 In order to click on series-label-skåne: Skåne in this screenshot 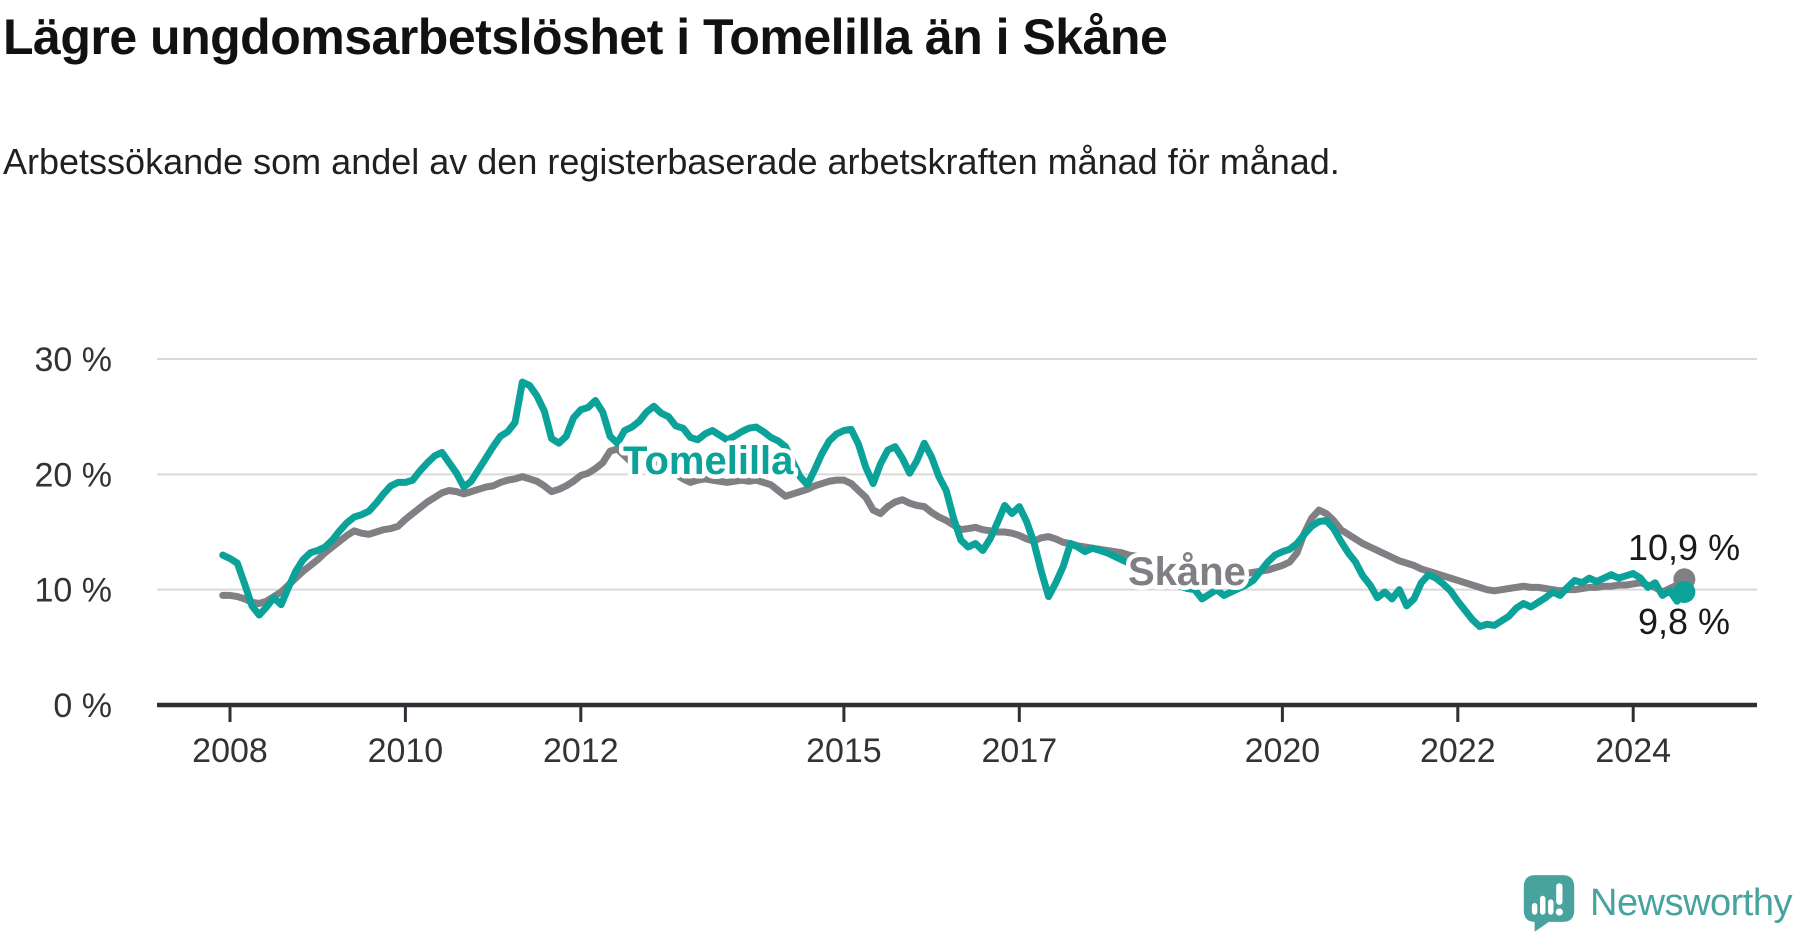, I will do `click(1187, 572)`.